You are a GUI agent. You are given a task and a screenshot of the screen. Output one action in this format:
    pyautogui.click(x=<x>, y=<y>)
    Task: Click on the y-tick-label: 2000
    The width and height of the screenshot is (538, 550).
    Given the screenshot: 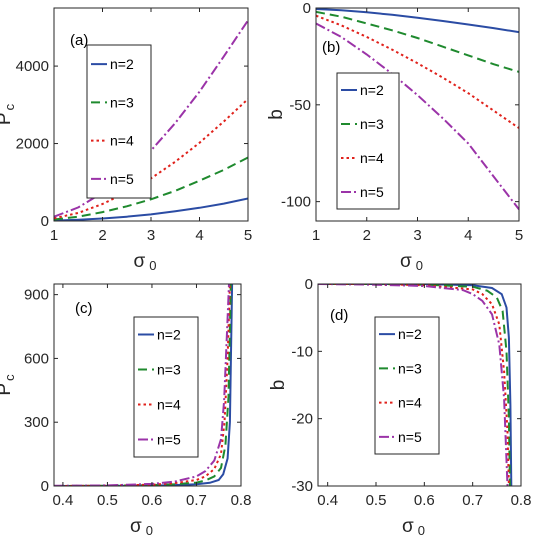 What is the action you would take?
    pyautogui.click(x=32, y=144)
    